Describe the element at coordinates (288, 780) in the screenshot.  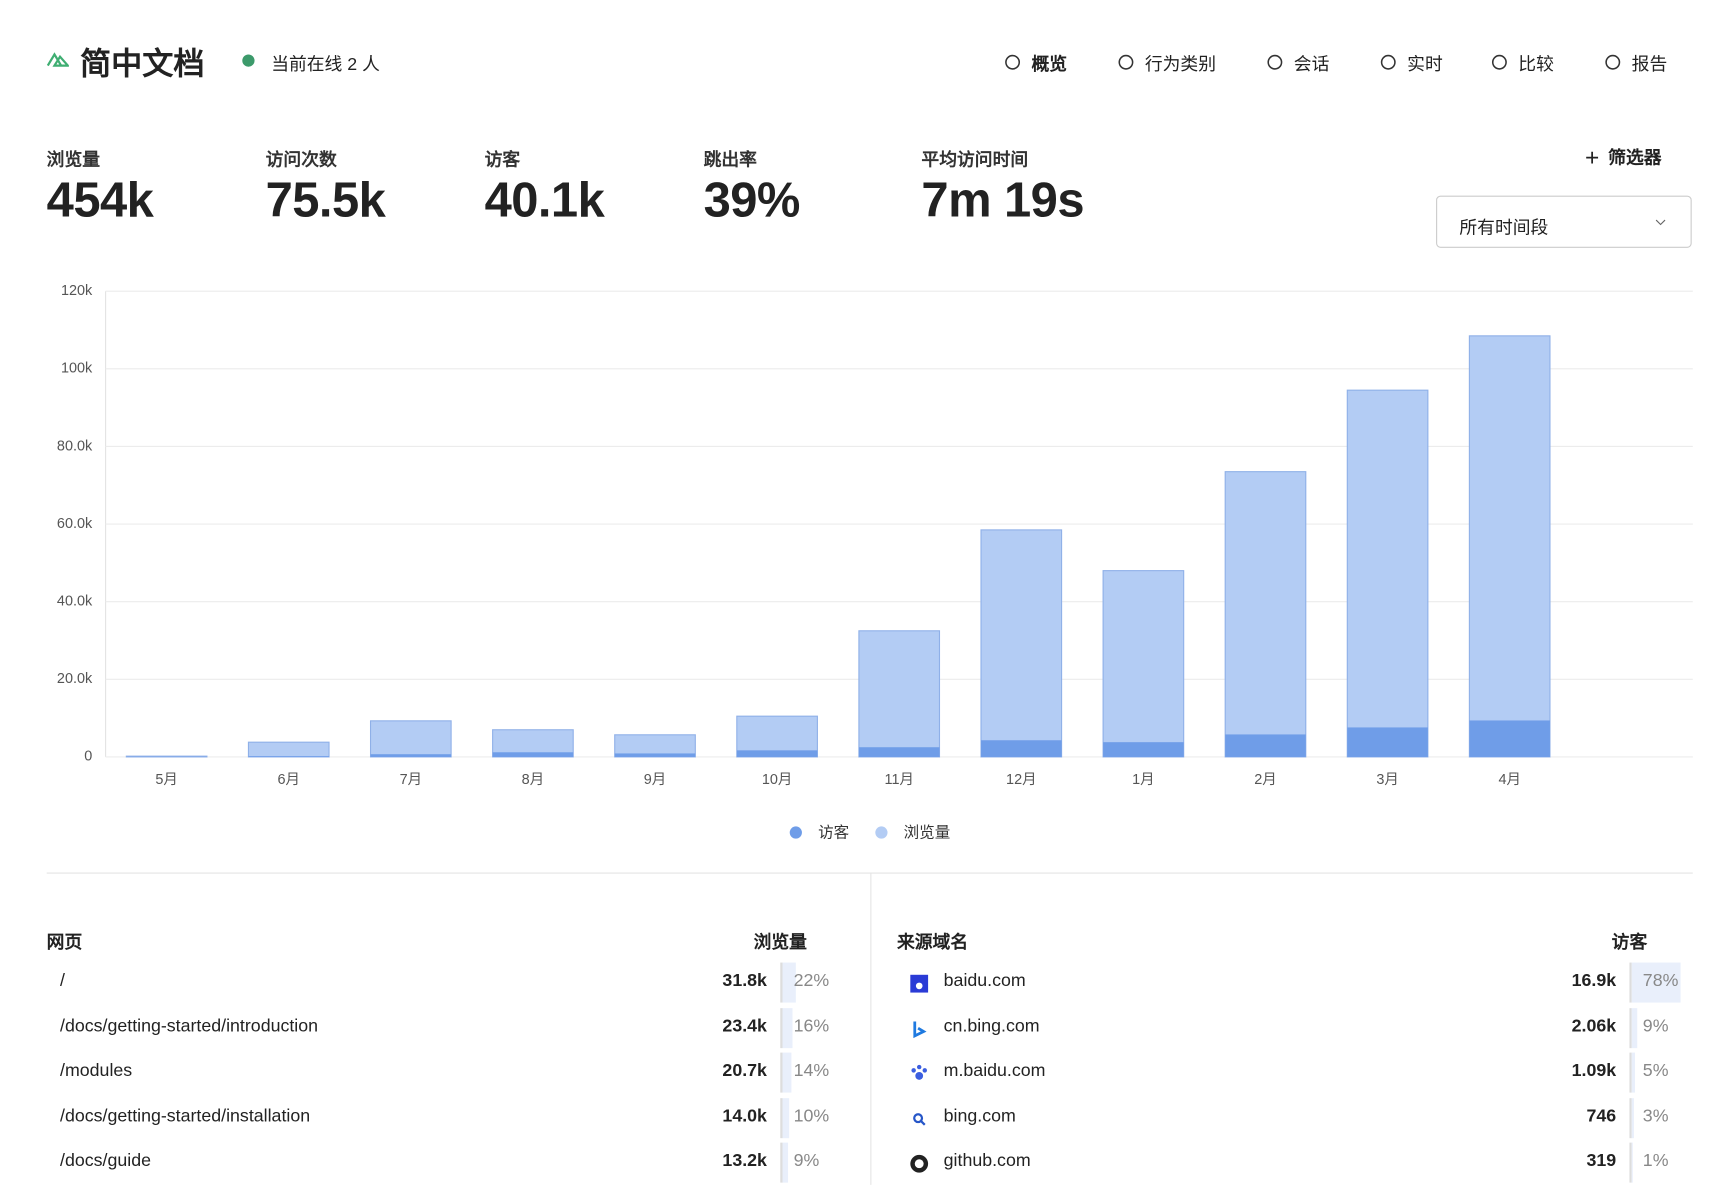
I see `x-tick-label: 6月` at that location.